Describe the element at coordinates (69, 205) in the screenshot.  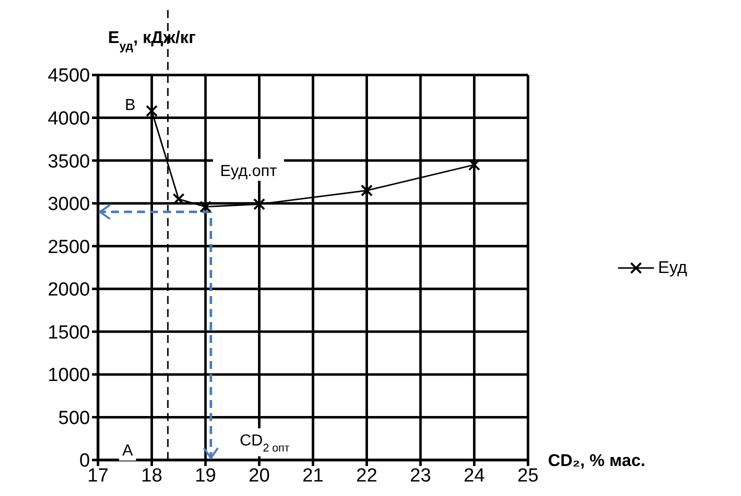
I see `y-tick-label: 3000` at that location.